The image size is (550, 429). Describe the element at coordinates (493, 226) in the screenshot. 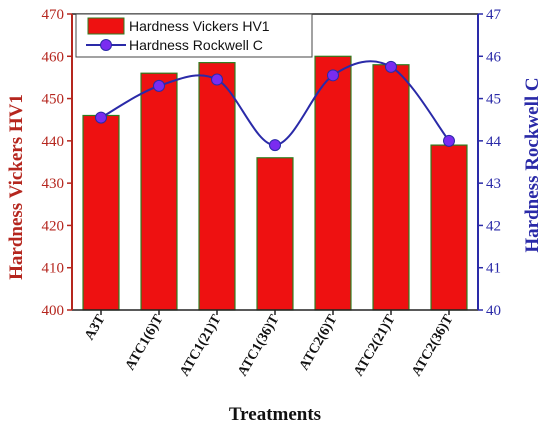

I see `y-tick-label-right-2: 42` at that location.